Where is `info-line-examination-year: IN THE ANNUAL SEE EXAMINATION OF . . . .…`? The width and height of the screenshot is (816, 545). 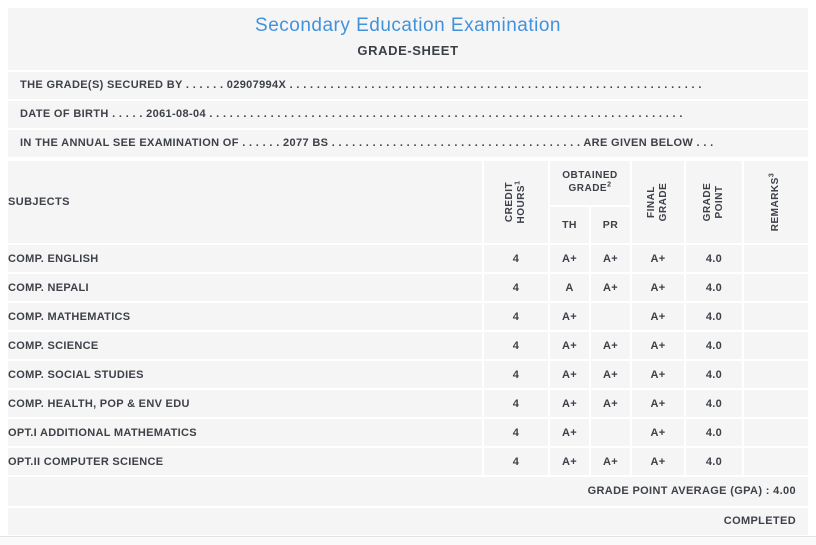 info-line-examination-year: IN THE ANNUAL SEE EXAMINATION OF . . . .… is located at coordinates (408, 143).